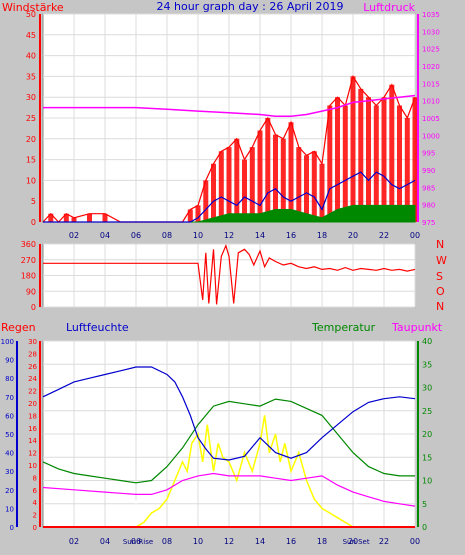  I want to click on pressure-y-tick-label: 995, so click(428, 154).